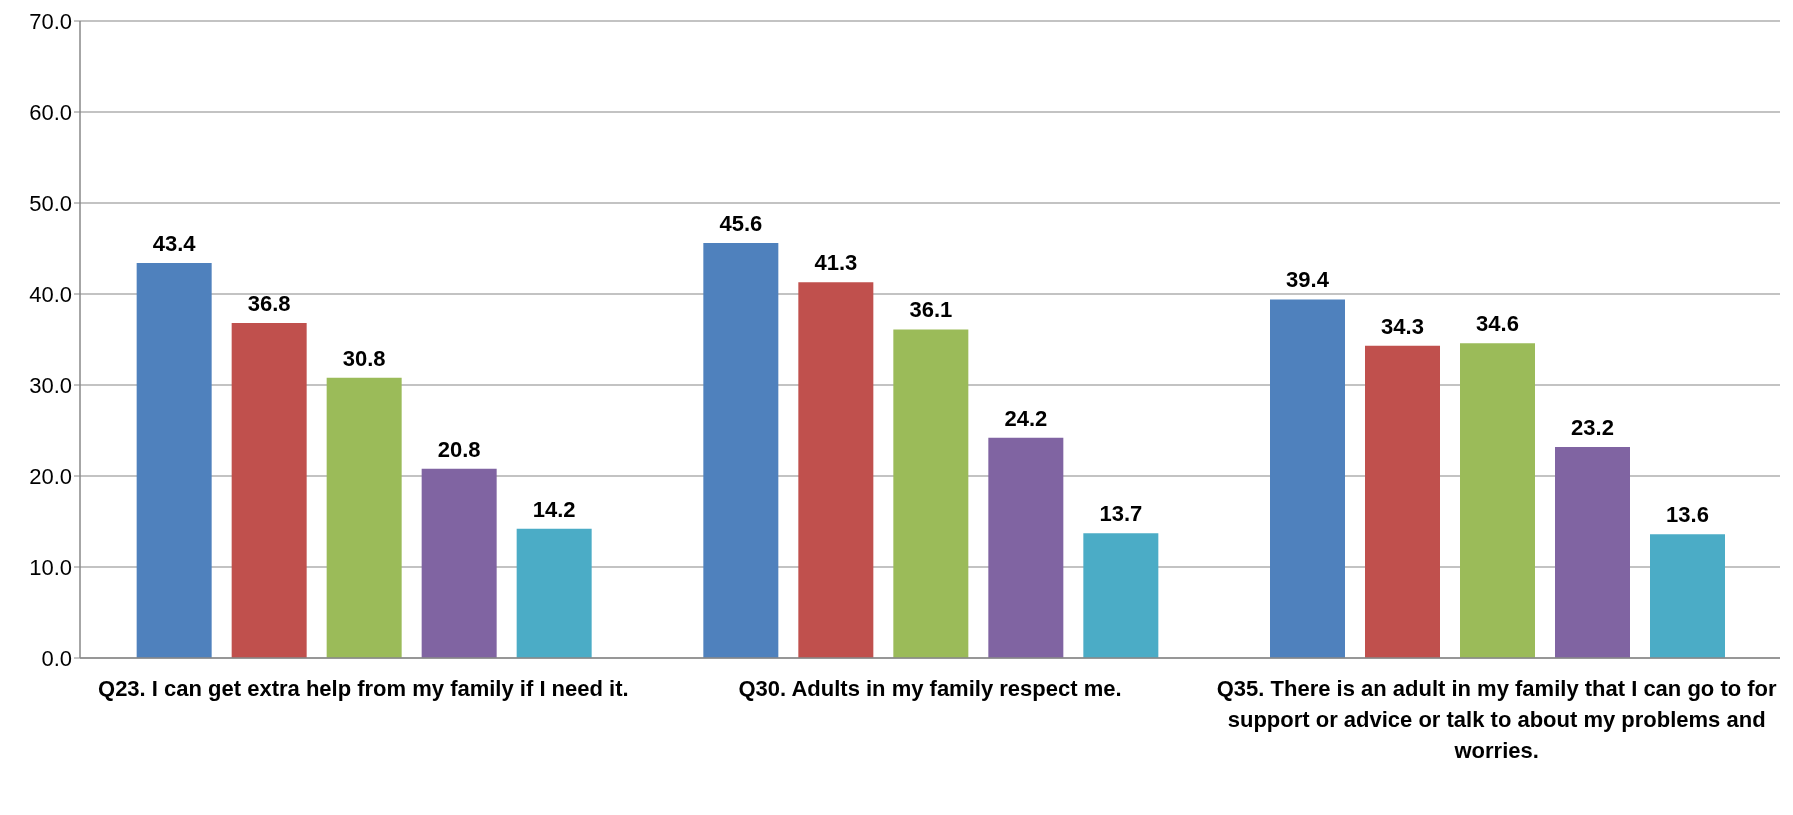 The image size is (1793, 815). Describe the element at coordinates (50, 294) in the screenshot. I see `y-tick-label: 40.0` at that location.